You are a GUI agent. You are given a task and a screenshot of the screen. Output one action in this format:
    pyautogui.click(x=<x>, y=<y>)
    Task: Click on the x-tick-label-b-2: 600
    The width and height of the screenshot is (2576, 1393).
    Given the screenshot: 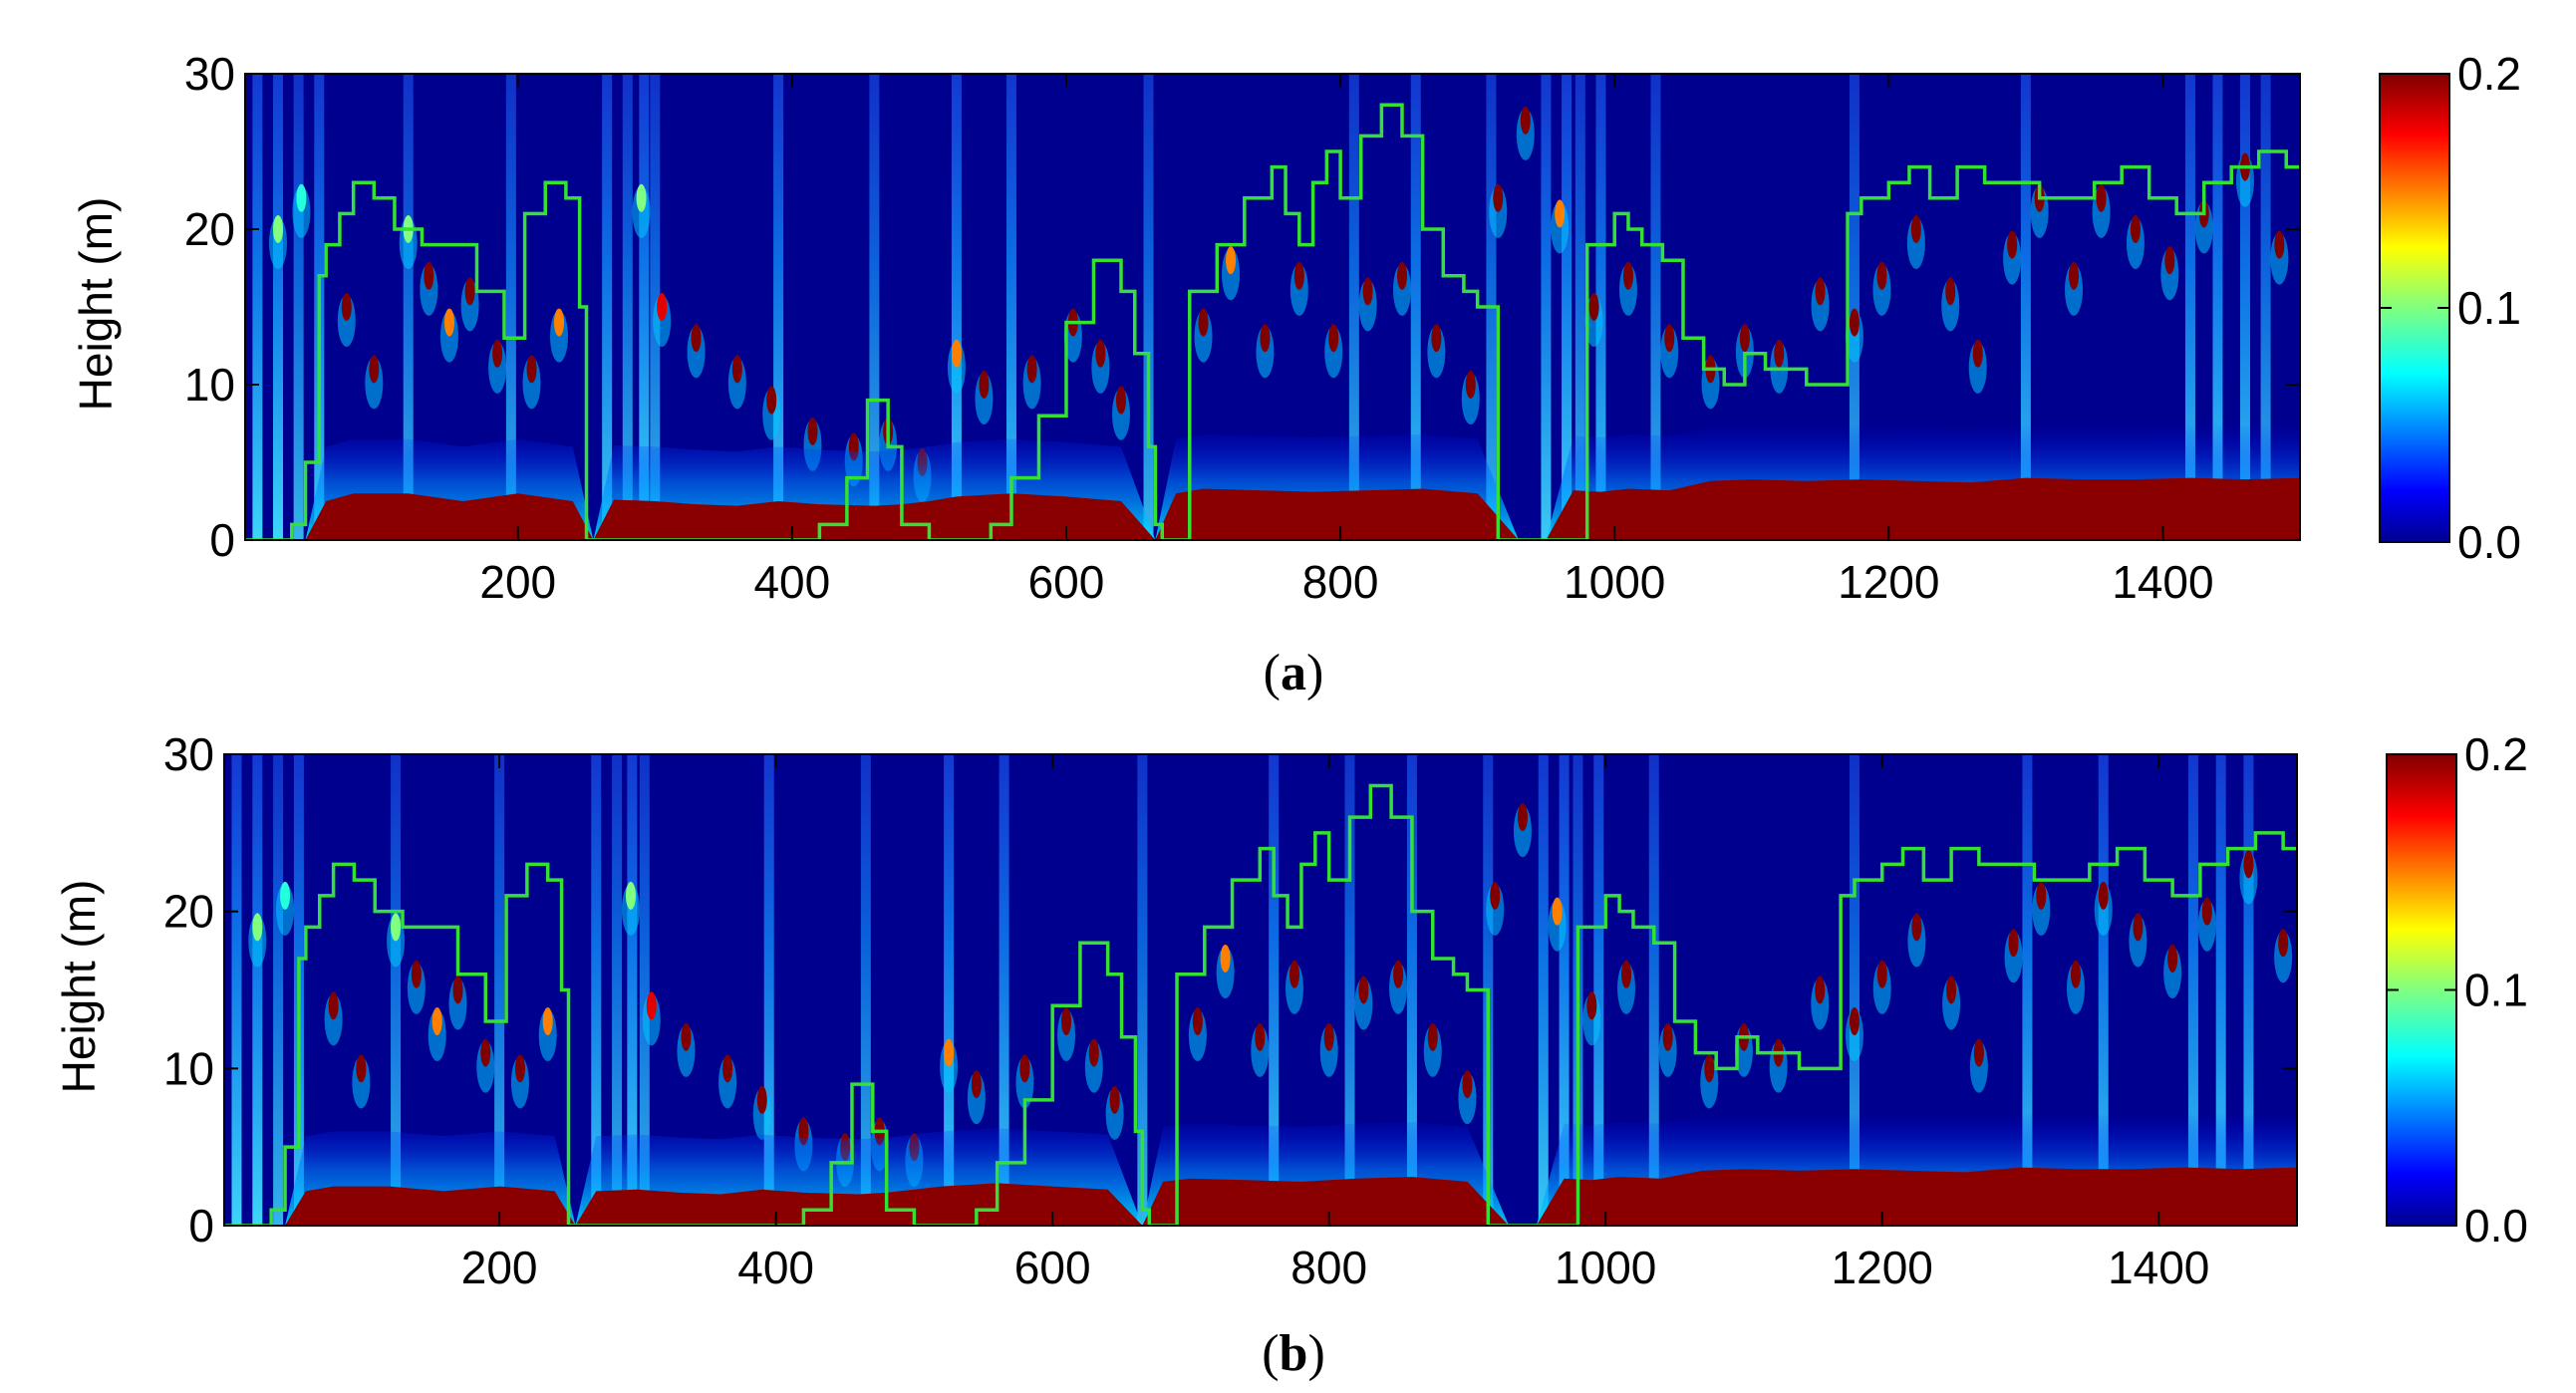 What is the action you would take?
    pyautogui.click(x=1052, y=1268)
    